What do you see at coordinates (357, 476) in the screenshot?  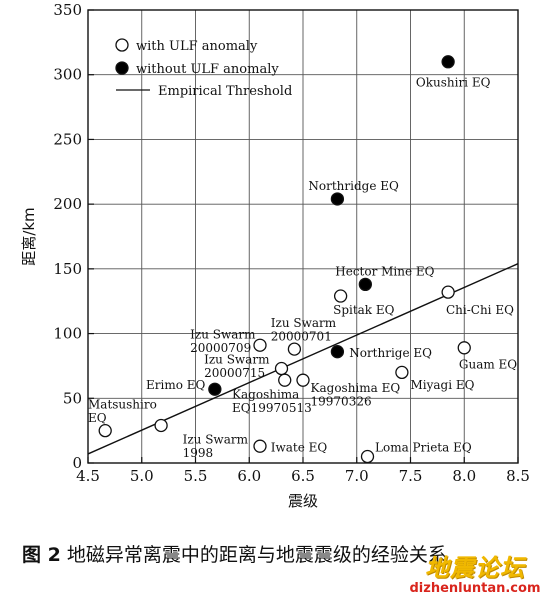 I see `x-tick-label: 7.0` at bounding box center [357, 476].